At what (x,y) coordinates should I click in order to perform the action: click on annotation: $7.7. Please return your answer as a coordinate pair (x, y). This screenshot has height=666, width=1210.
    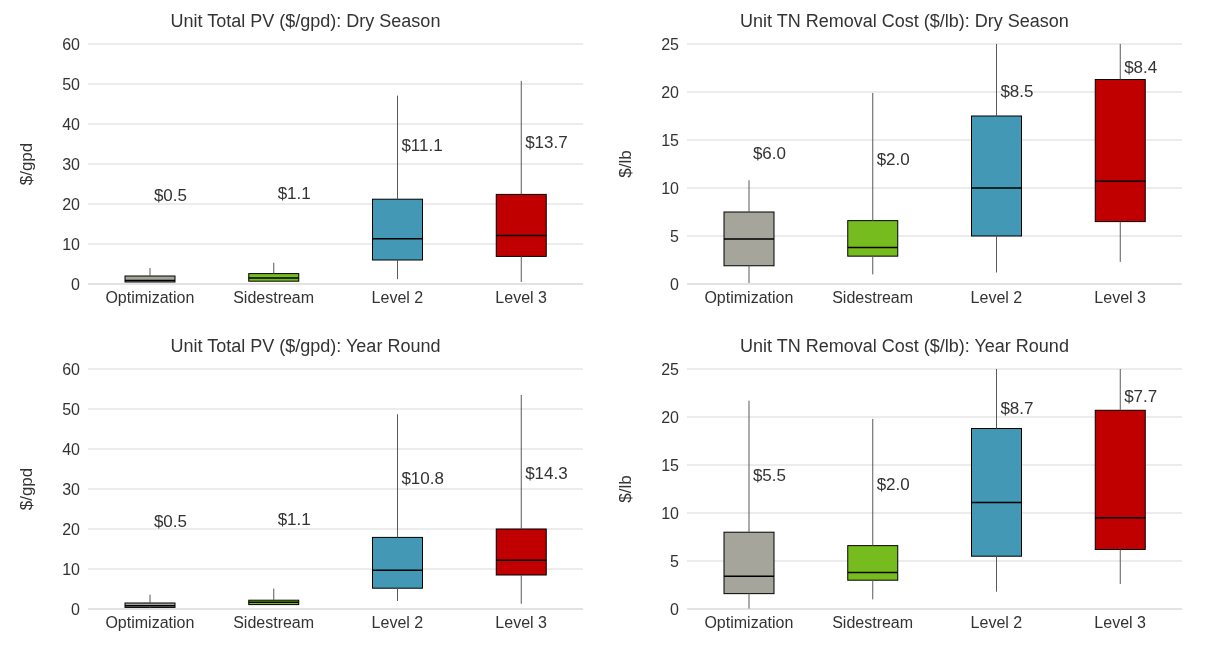
    Looking at the image, I should click on (1141, 396).